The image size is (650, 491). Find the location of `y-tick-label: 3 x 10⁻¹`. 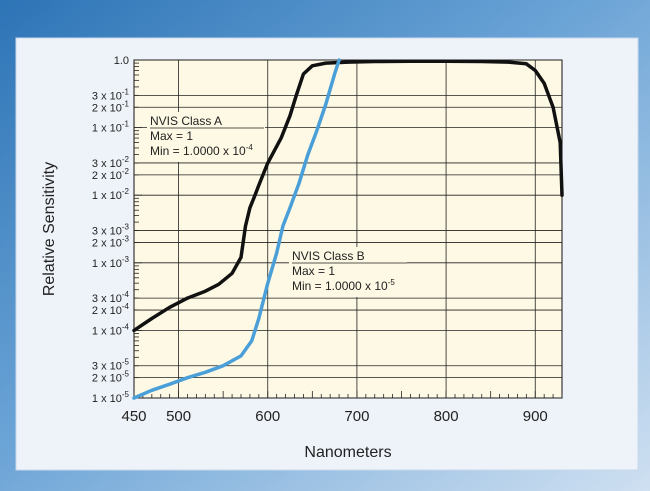

y-tick-label: 3 x 10⁻¹ is located at coordinates (111, 94).